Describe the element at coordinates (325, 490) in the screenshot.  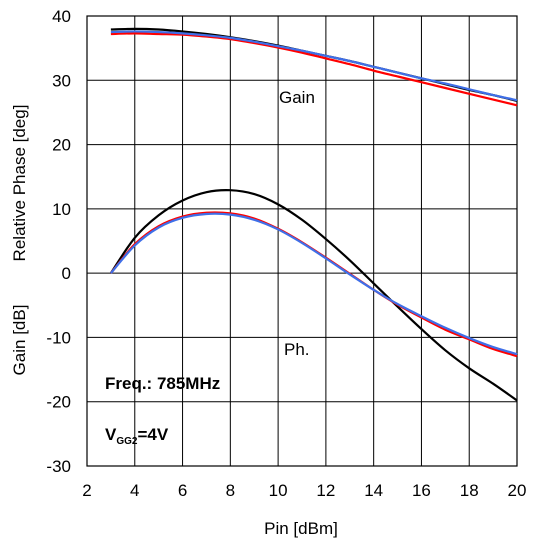
I see `x-tick-label-5: 12` at that location.